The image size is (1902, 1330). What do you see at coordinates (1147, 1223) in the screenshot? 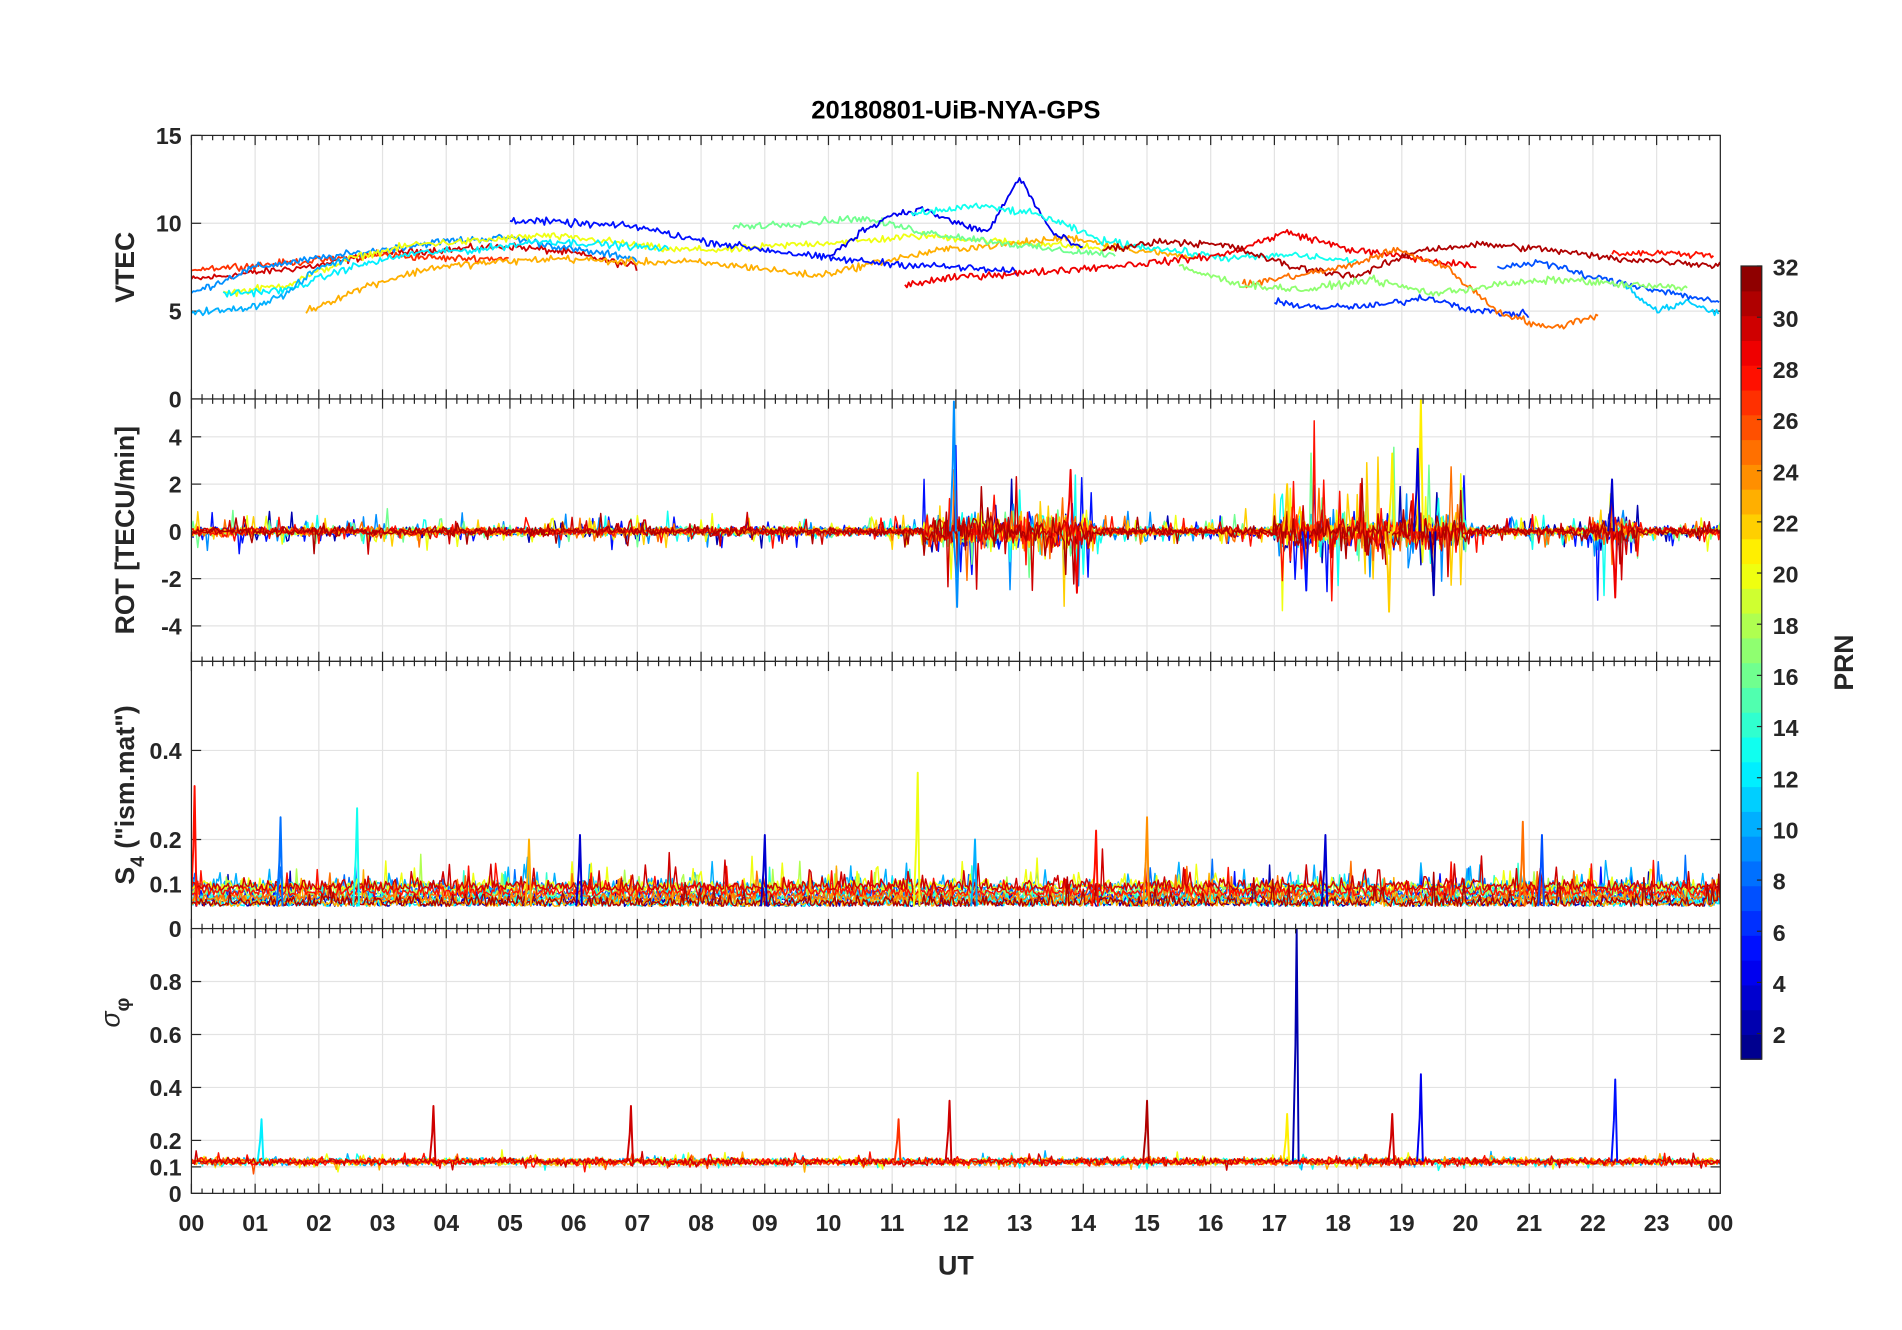
I see `x-tick-label: 15` at bounding box center [1147, 1223].